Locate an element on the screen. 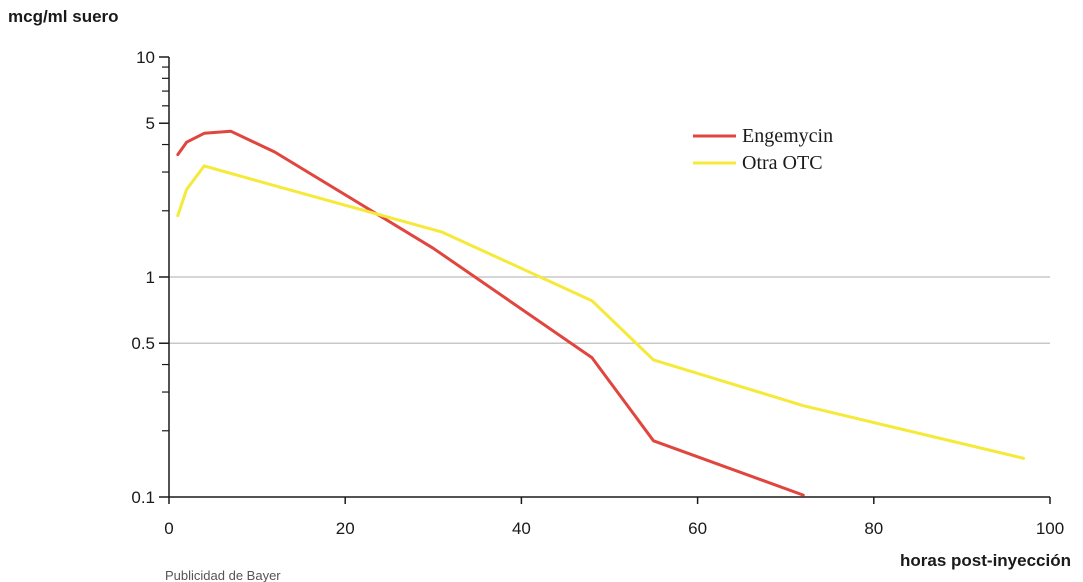 This screenshot has width=1083, height=582. y-tick-label-0-1: 0.1 is located at coordinates (143, 497).